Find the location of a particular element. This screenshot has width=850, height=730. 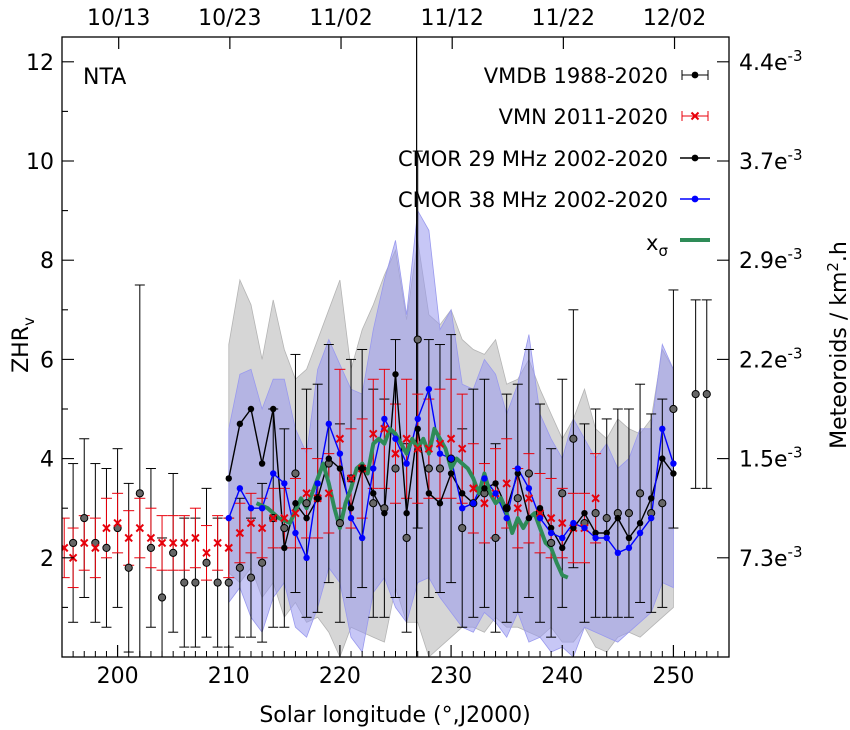

legend-label-cmor29: CMOR 29 MHz 2002-2020 is located at coordinates (533, 159).